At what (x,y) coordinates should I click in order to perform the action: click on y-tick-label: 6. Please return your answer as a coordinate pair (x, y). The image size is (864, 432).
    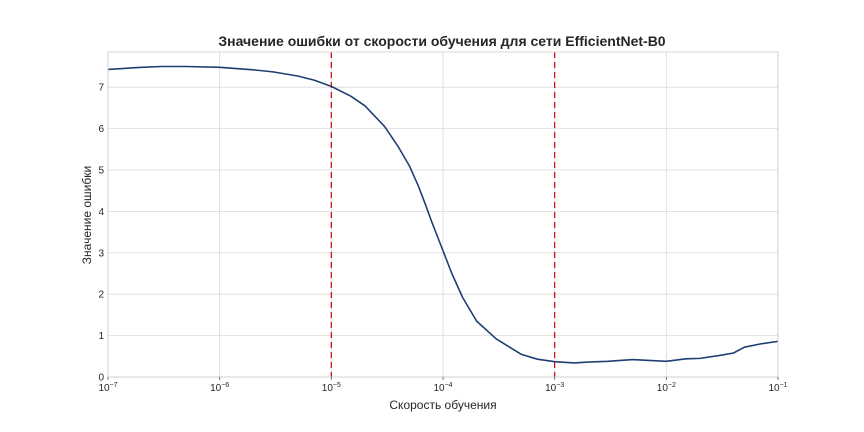
    Looking at the image, I should click on (101, 129).